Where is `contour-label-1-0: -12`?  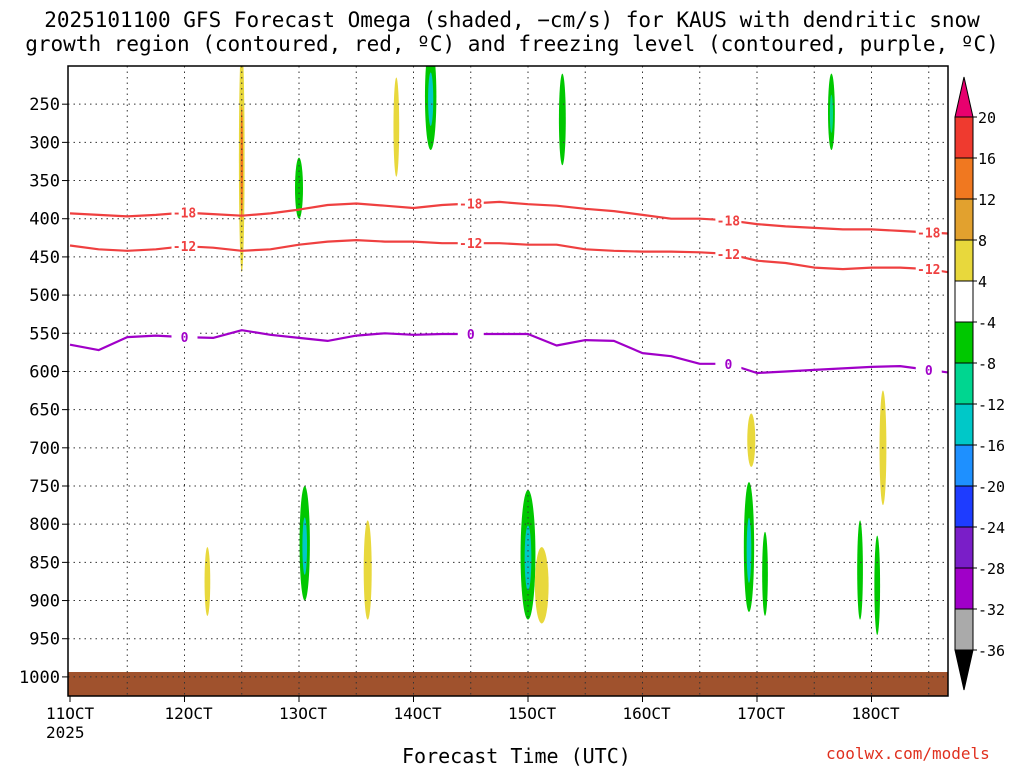
contour-label-1-0: -12 is located at coordinates (184, 247).